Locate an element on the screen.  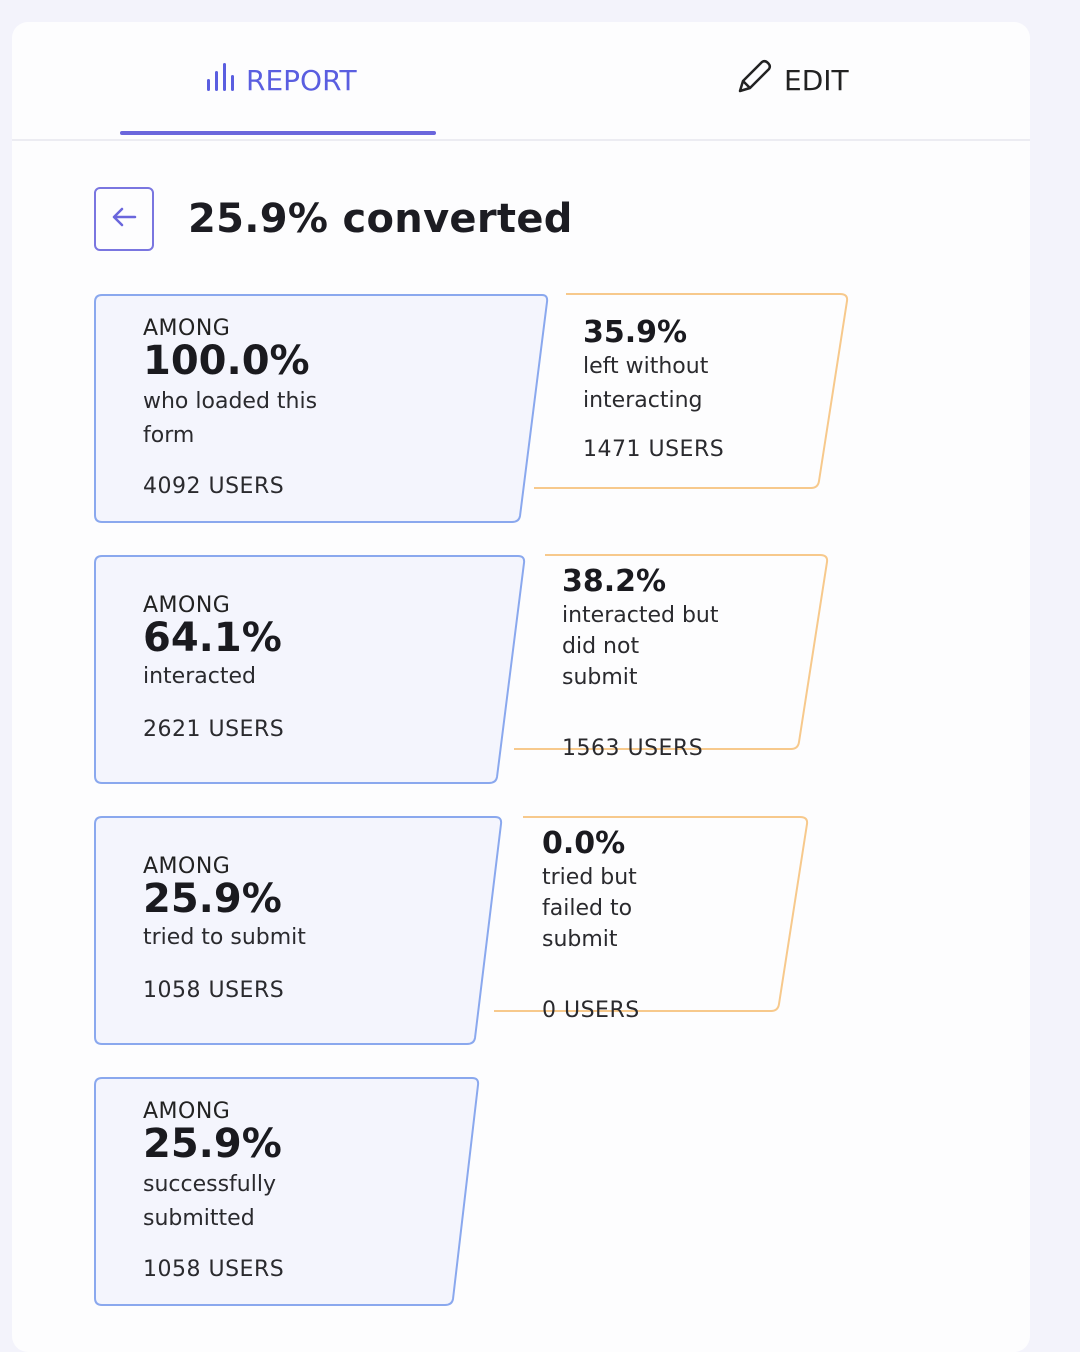
tab-edit: EDIT is located at coordinates (792, 80).